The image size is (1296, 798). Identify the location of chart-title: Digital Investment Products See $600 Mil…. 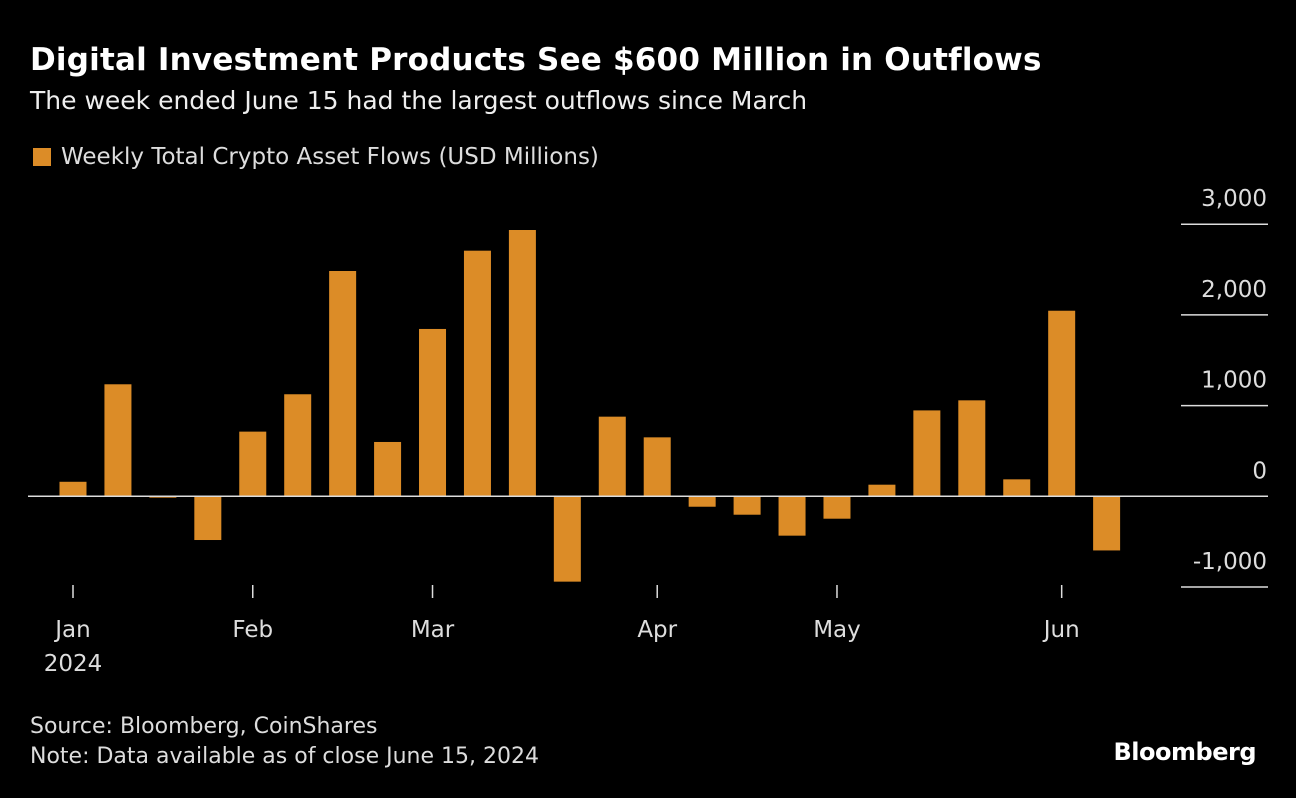
(536, 60).